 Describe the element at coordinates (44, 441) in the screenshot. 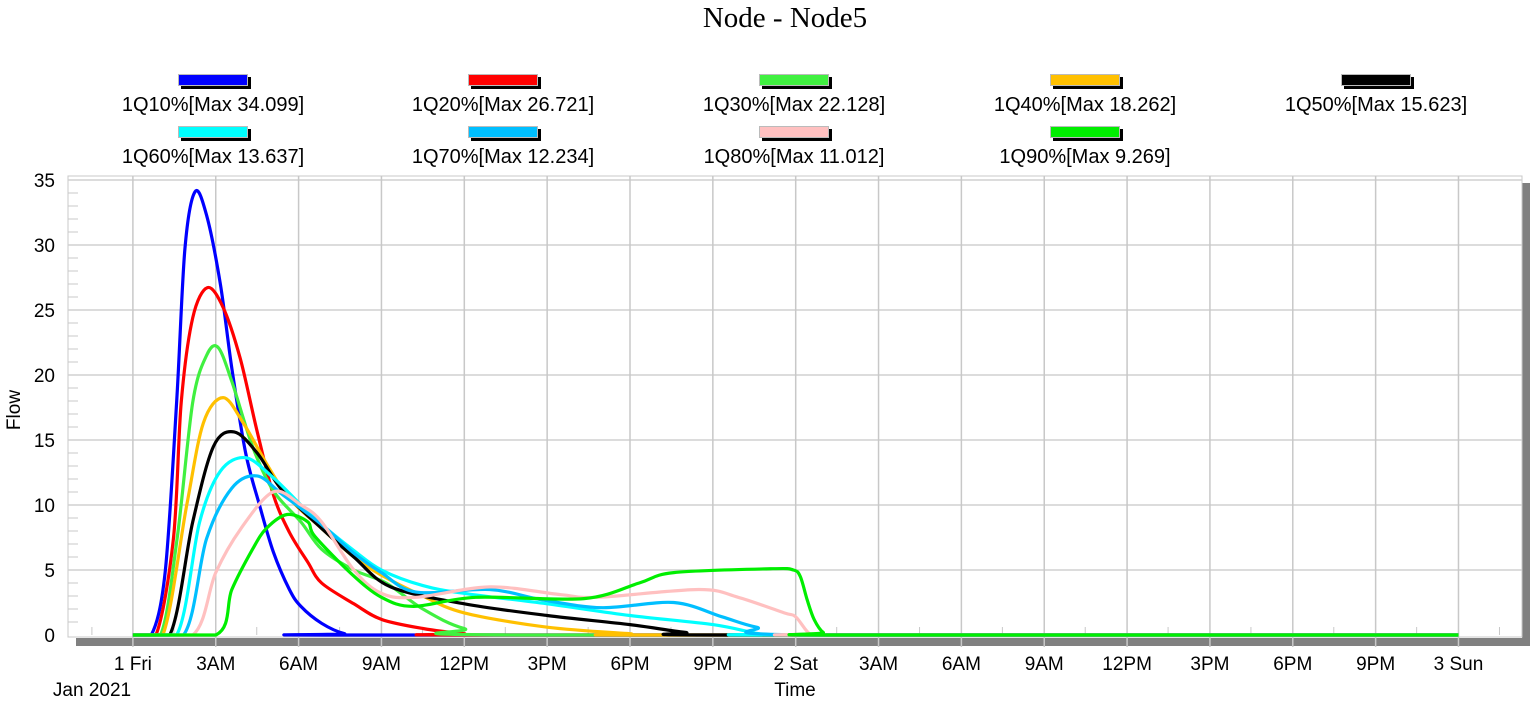

I see `y-tick-label: 15` at that location.